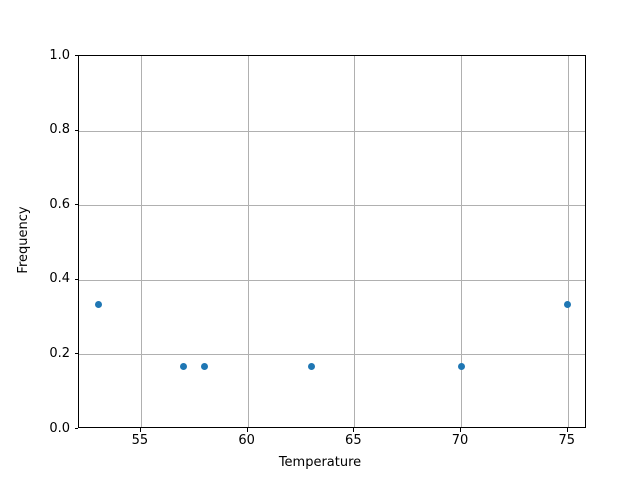 The width and height of the screenshot is (640, 480). I want to click on y-tick-label: 0.2, so click(59, 353).